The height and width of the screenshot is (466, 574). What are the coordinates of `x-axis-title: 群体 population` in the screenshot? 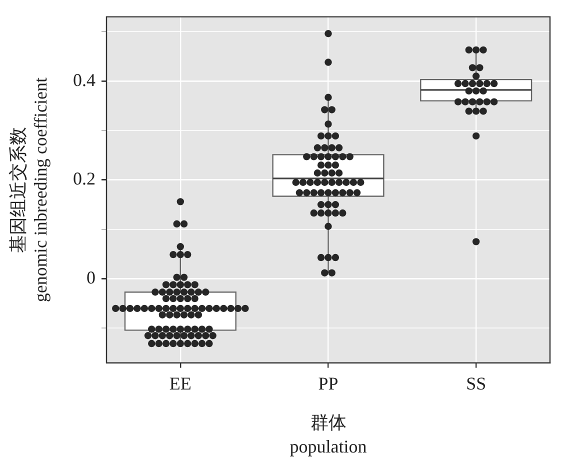 It's located at (328, 434).